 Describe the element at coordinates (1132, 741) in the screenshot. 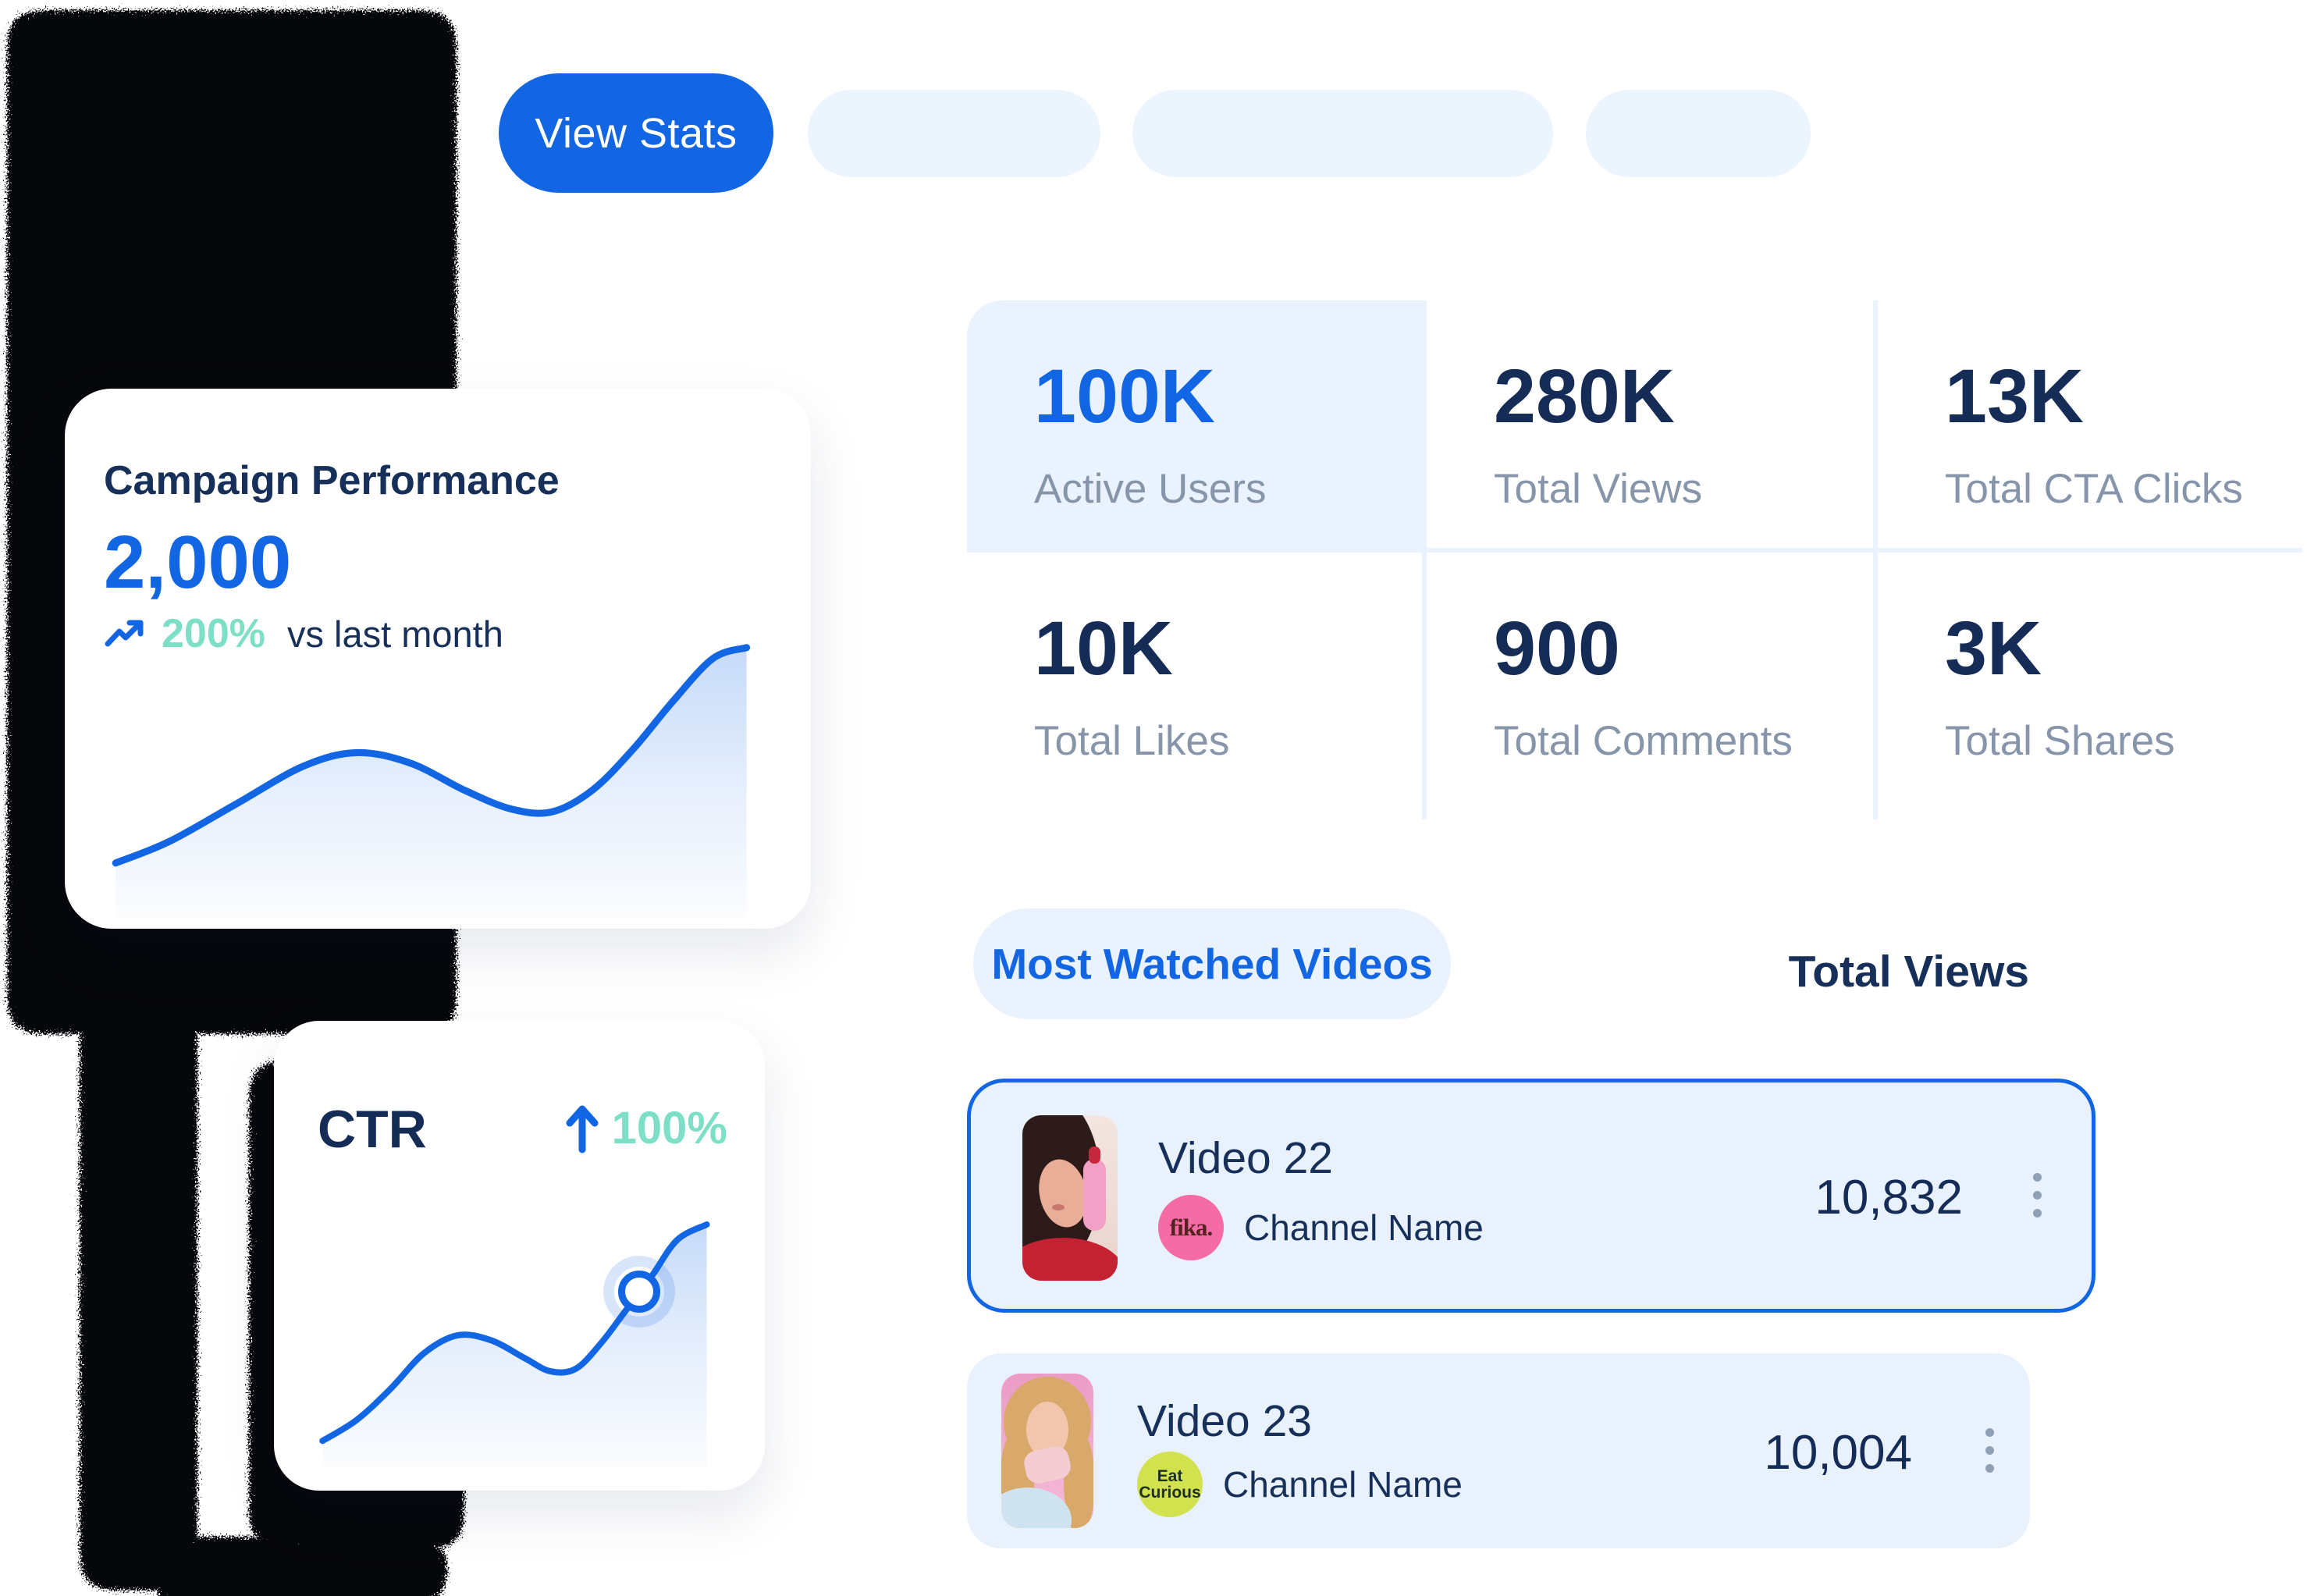

I see `stat-label: Total Likes` at that location.